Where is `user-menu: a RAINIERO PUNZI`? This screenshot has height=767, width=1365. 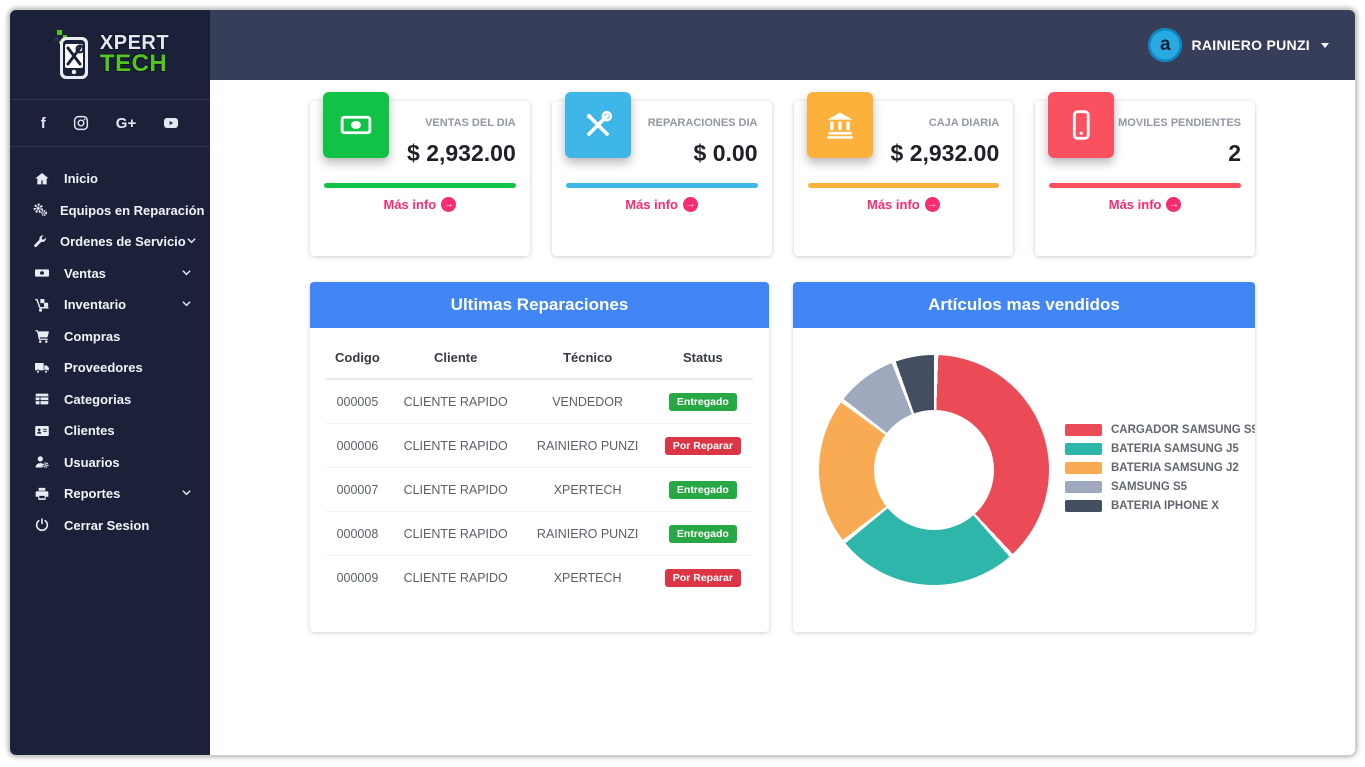
user-menu: a RAINIERO PUNZI is located at coordinates (1238, 45).